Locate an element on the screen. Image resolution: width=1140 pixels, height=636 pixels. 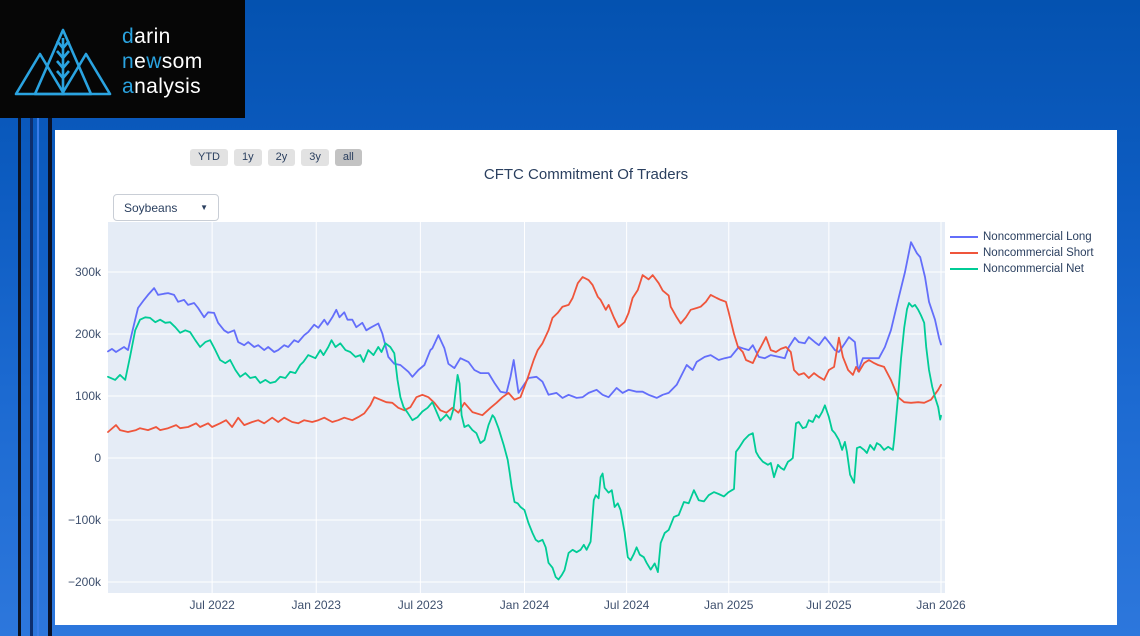
y-tick-label: −200k is located at coordinates (85, 582).